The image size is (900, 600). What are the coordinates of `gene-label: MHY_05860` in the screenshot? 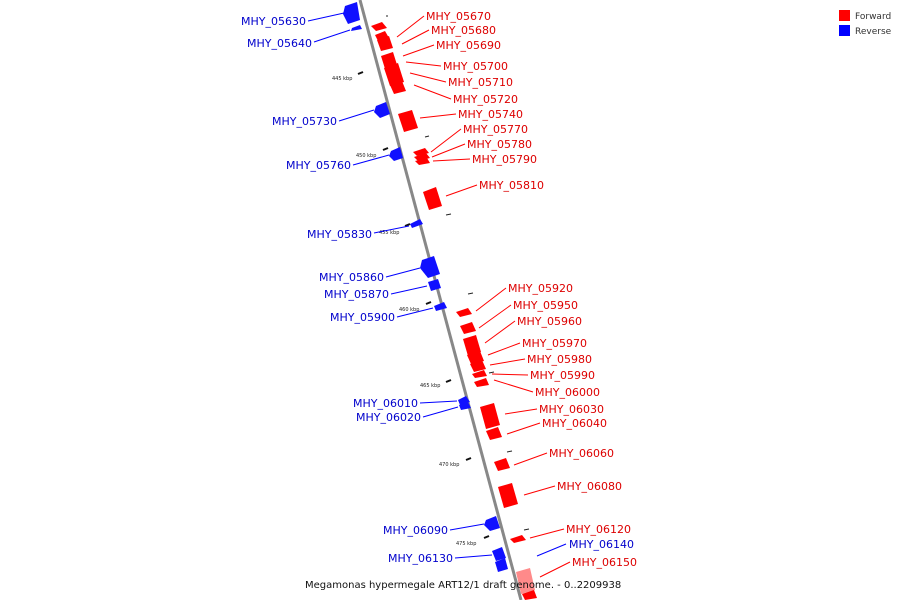 It's located at (351, 277).